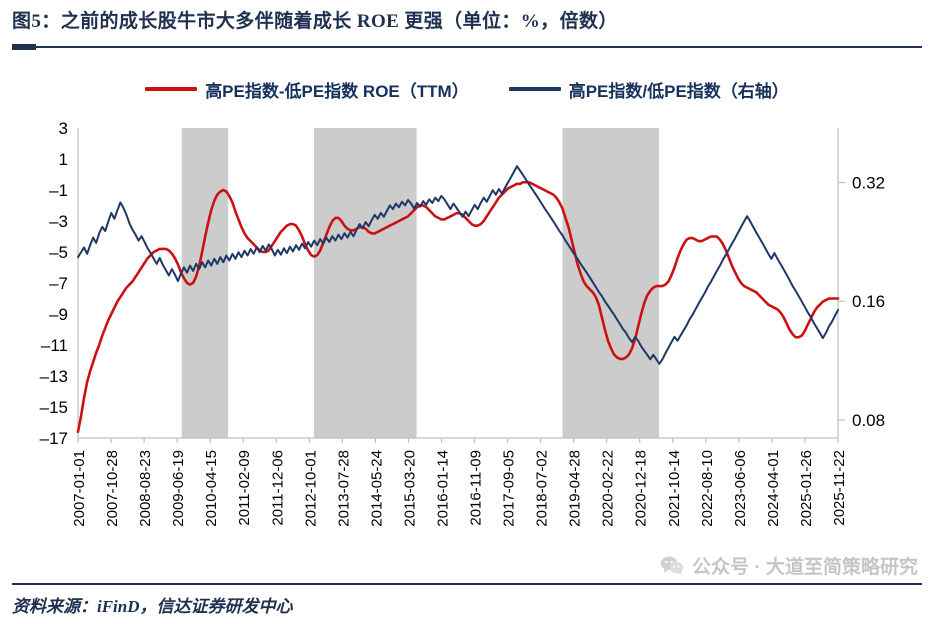 This screenshot has height=626, width=934. What do you see at coordinates (343, 488) in the screenshot?
I see `x-tick-label-8: 2013-07-28` at bounding box center [343, 488].